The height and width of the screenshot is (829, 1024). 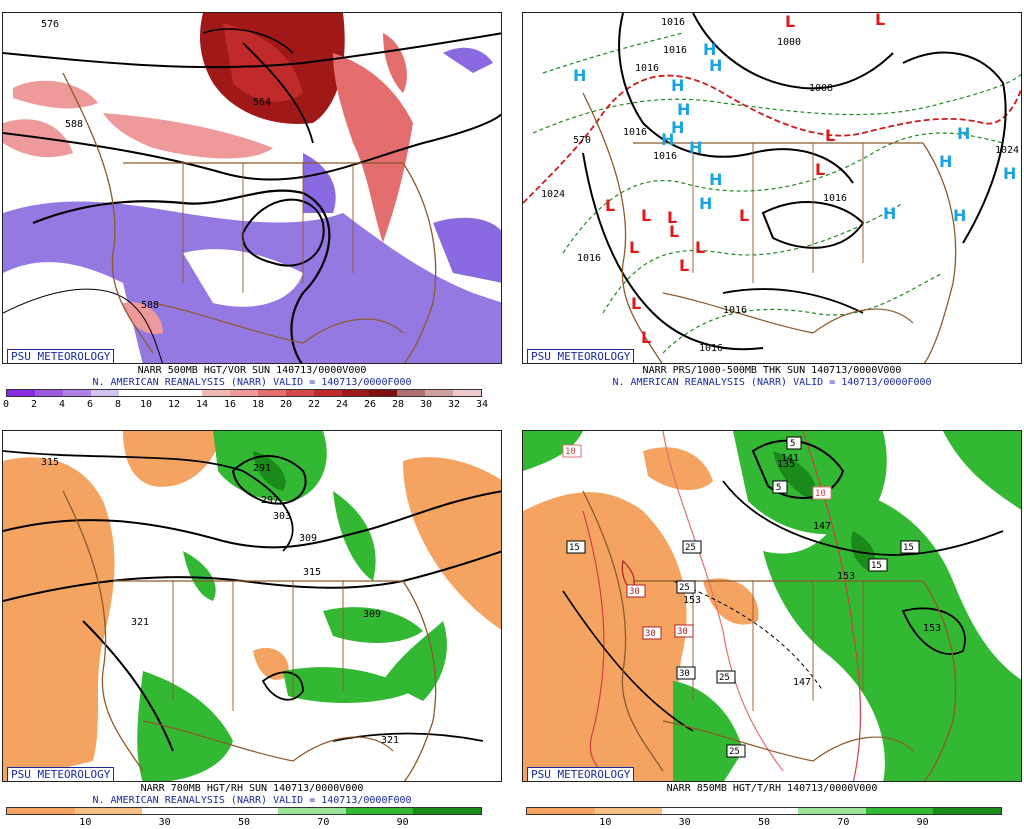 What do you see at coordinates (252, 370) in the screenshot?
I see `product-title: NARR 500MB HGT/VOR SUN 140713/0000V000` at bounding box center [252, 370].